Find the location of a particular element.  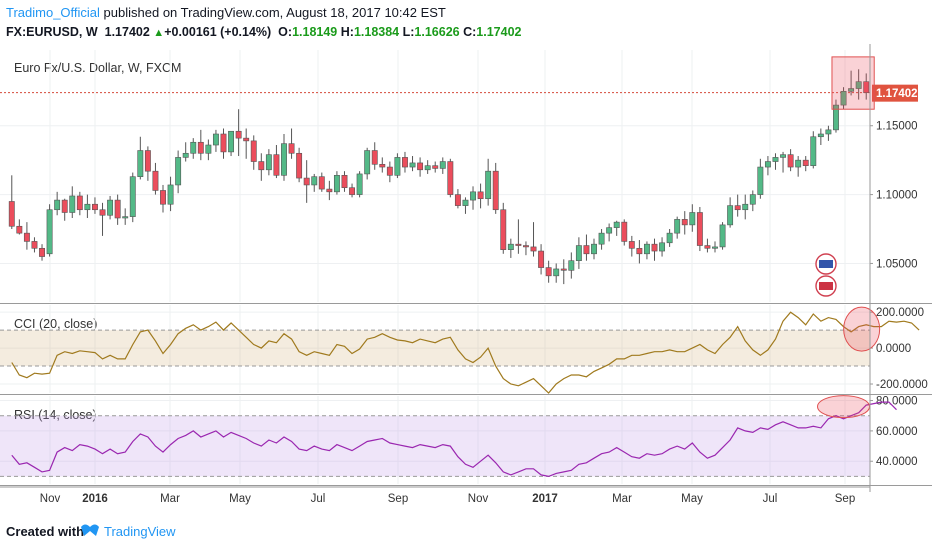

high-label: H: is located at coordinates (347, 32).